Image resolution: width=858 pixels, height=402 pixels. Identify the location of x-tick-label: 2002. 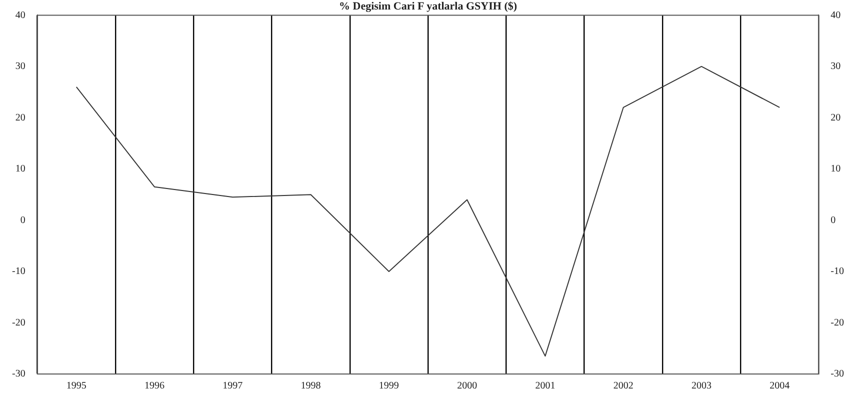
(623, 386).